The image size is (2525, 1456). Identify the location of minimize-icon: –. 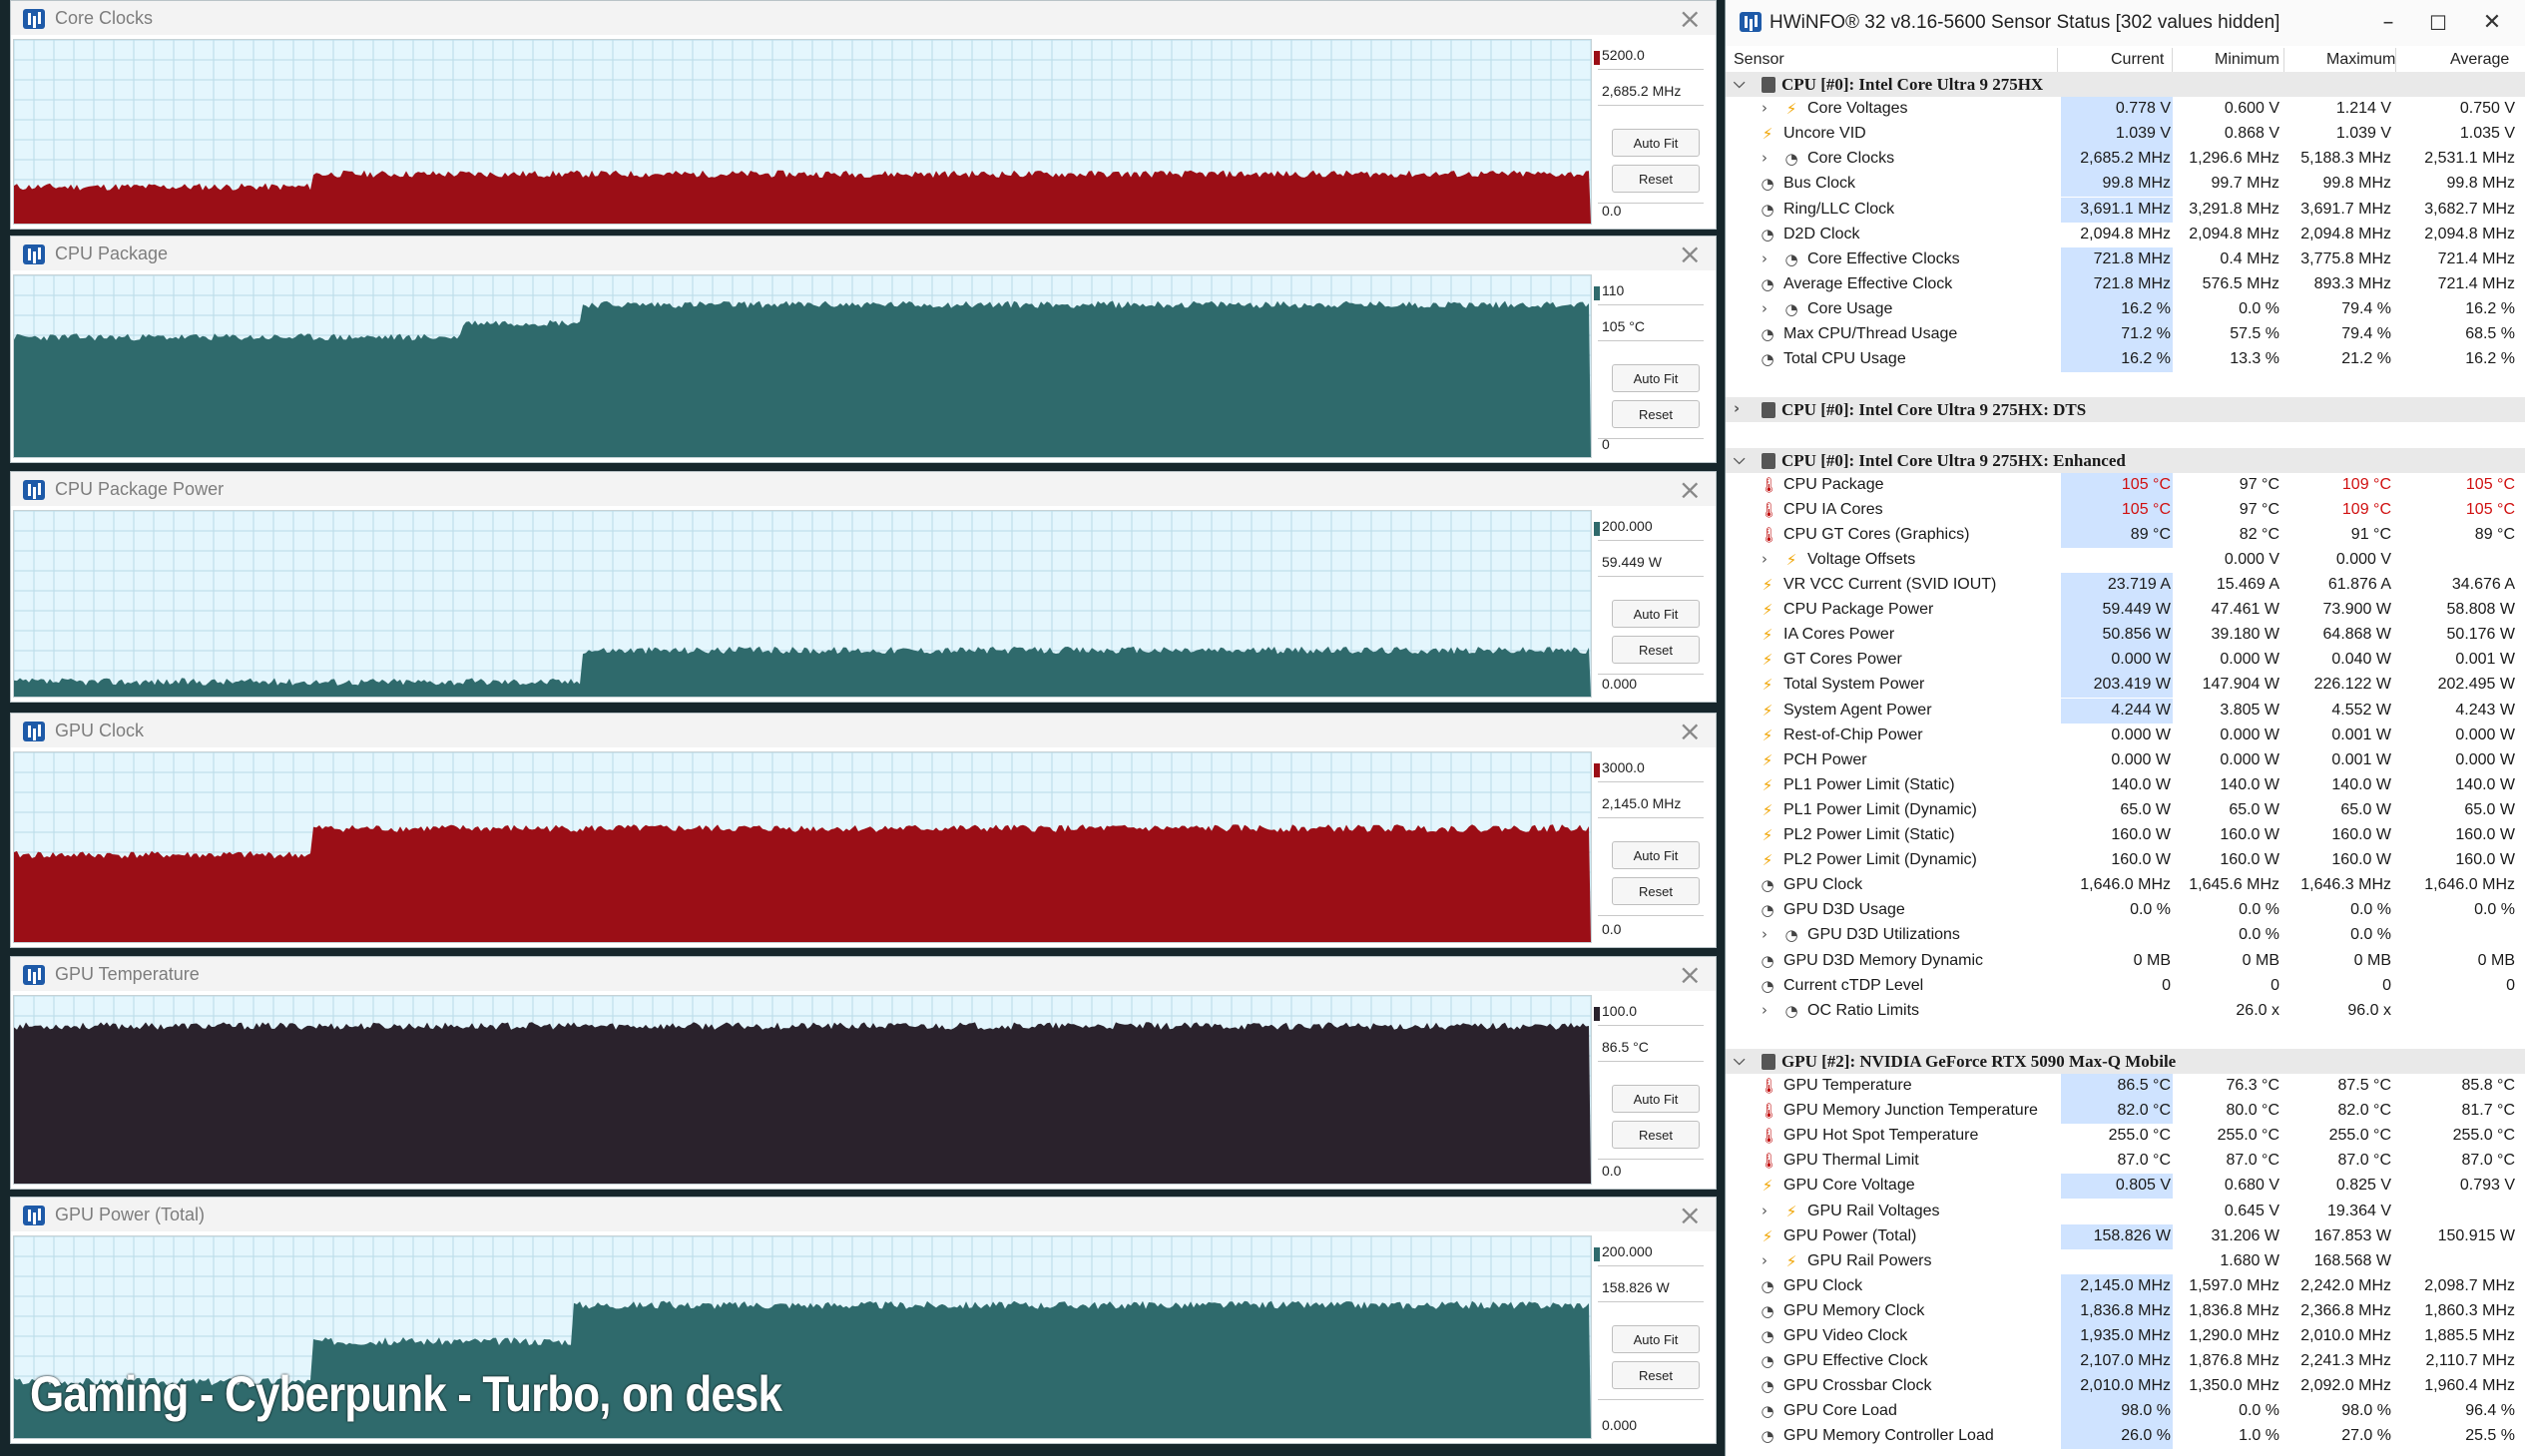
(2388, 22).